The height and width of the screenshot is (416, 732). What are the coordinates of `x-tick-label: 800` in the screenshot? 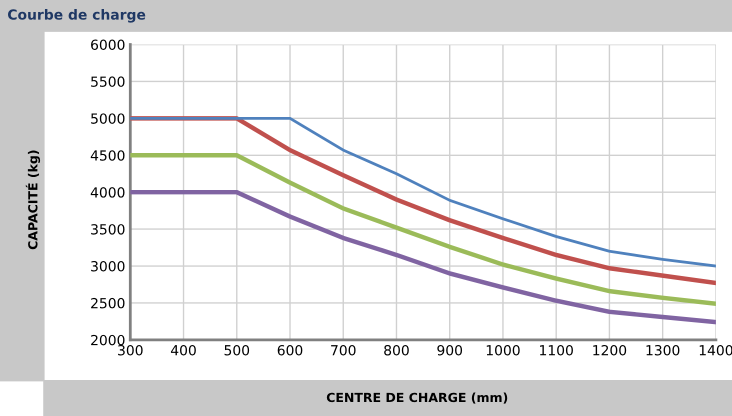 It's located at (396, 350).